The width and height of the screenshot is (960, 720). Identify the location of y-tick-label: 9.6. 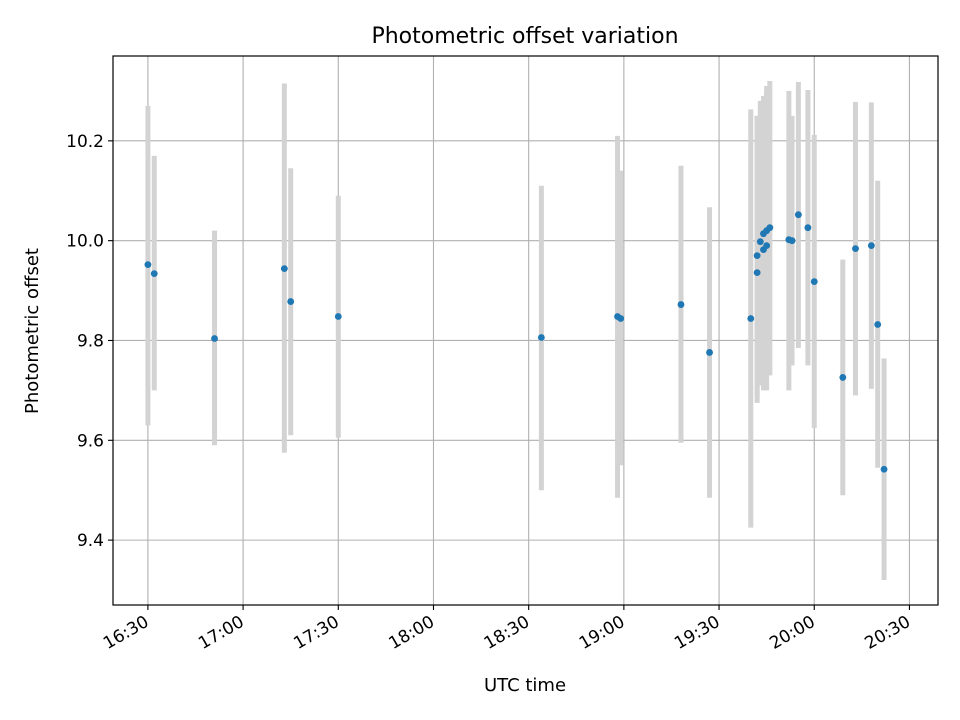
(90, 441).